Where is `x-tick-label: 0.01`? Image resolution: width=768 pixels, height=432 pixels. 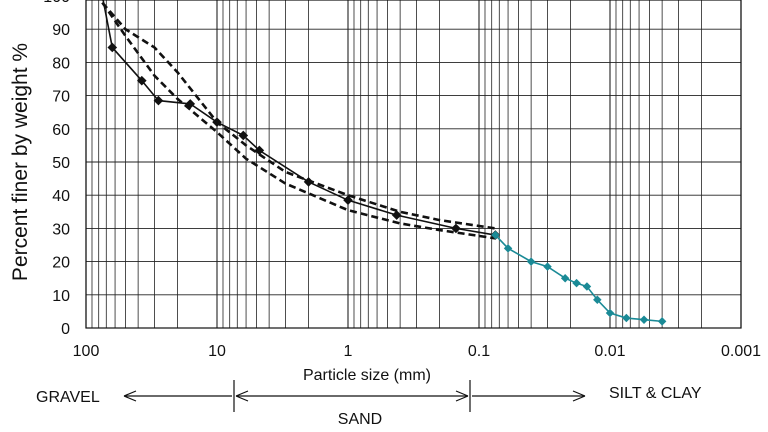 x-tick-label: 0.01 is located at coordinates (609, 351).